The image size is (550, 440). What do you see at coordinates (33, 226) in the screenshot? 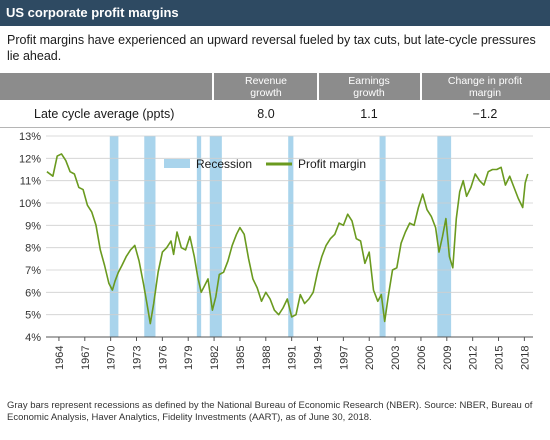
I see `y-tick-label: 9%` at bounding box center [33, 226].